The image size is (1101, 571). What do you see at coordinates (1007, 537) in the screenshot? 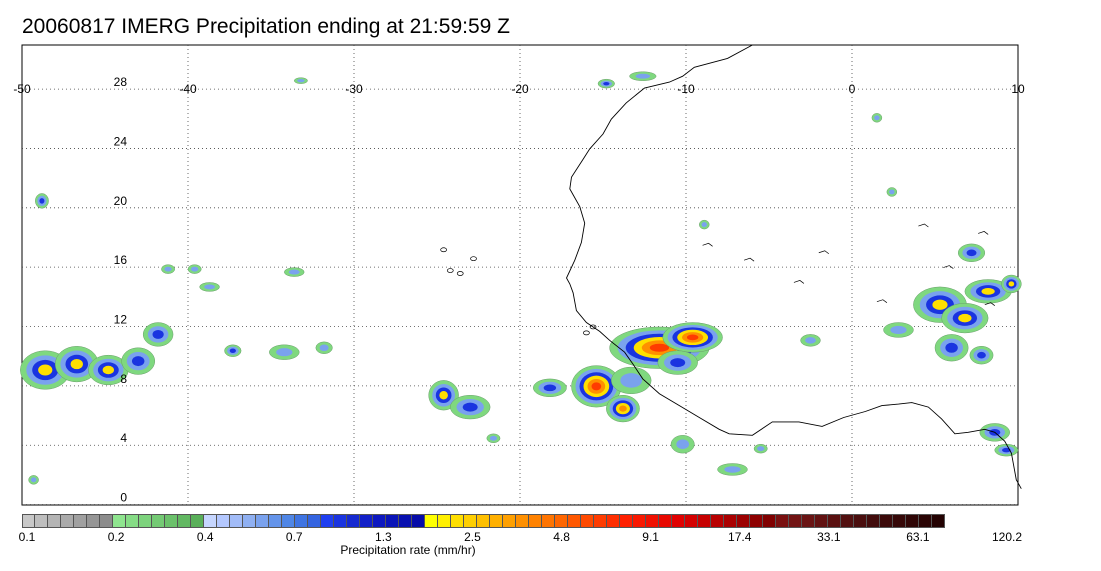
I see `colorbar-tick-label: 120.2` at bounding box center [1007, 537].